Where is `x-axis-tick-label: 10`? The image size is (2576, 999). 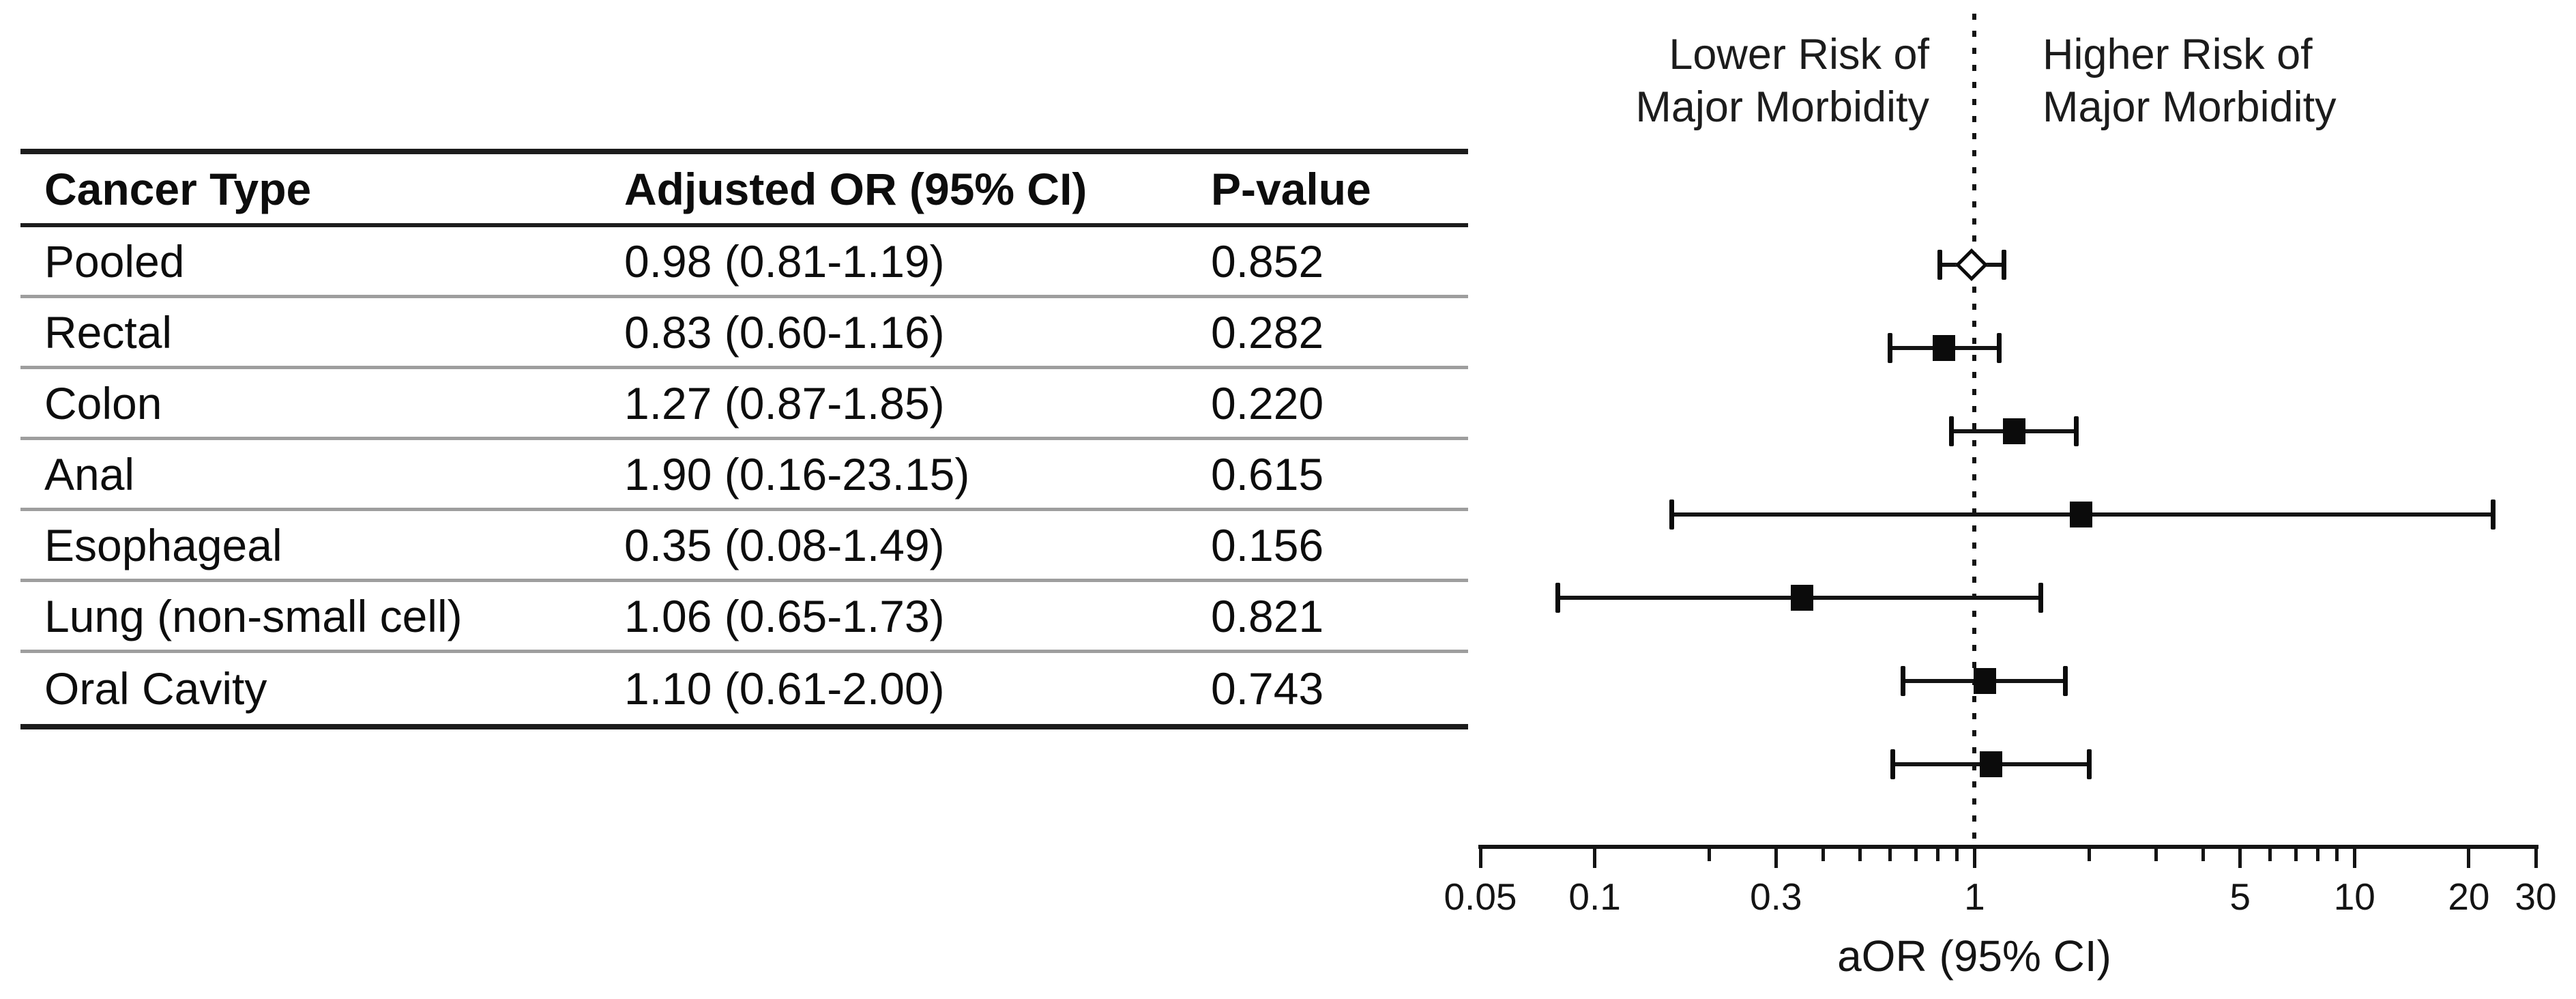
x-axis-tick-label: 10 is located at coordinates (2354, 896).